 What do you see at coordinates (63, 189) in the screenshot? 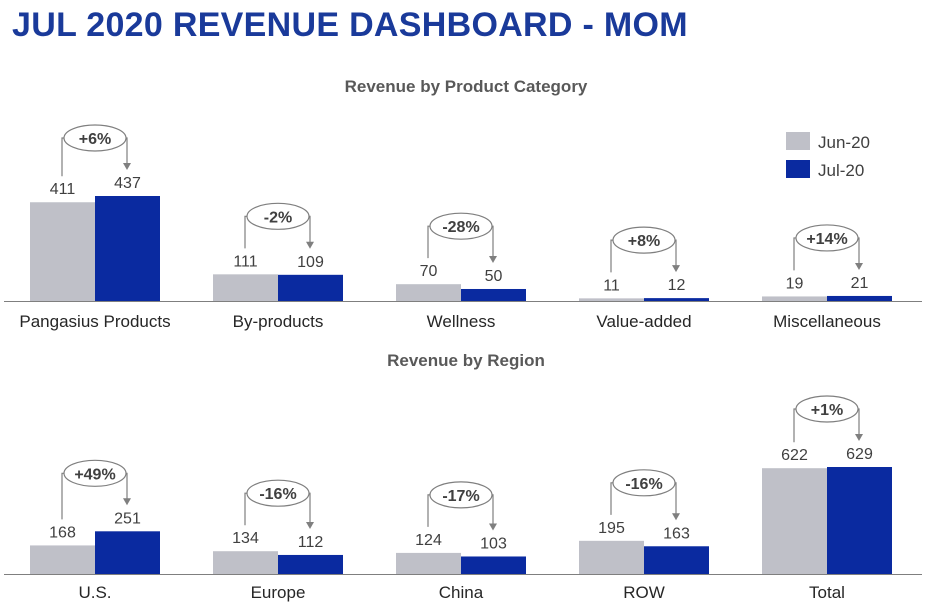
I see `data-label: 411` at bounding box center [63, 189].